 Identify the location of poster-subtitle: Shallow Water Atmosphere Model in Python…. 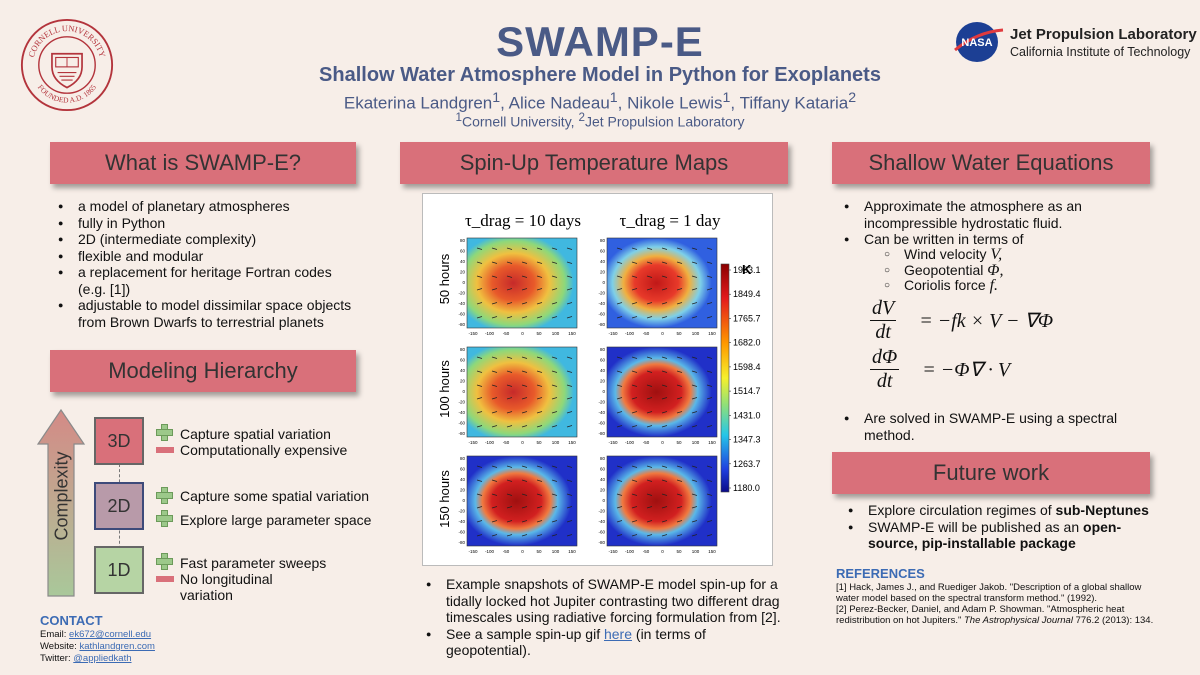
(600, 75).